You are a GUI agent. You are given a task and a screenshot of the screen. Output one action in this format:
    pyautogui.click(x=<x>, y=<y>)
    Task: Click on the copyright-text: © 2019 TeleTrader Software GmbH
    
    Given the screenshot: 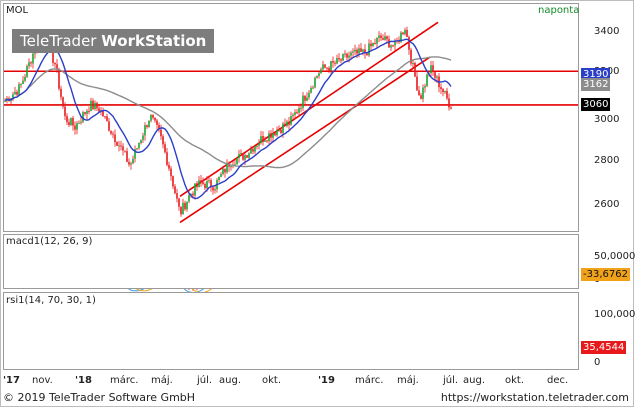 What is the action you would take?
    pyautogui.click(x=99, y=397)
    